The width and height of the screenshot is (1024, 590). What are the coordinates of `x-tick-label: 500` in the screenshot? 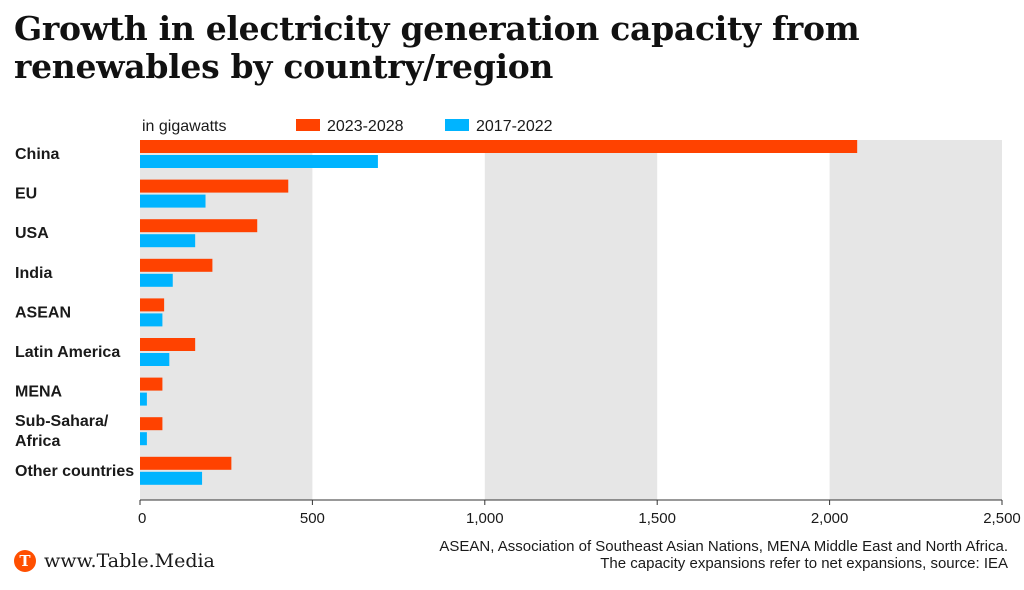 It's located at (312, 518).